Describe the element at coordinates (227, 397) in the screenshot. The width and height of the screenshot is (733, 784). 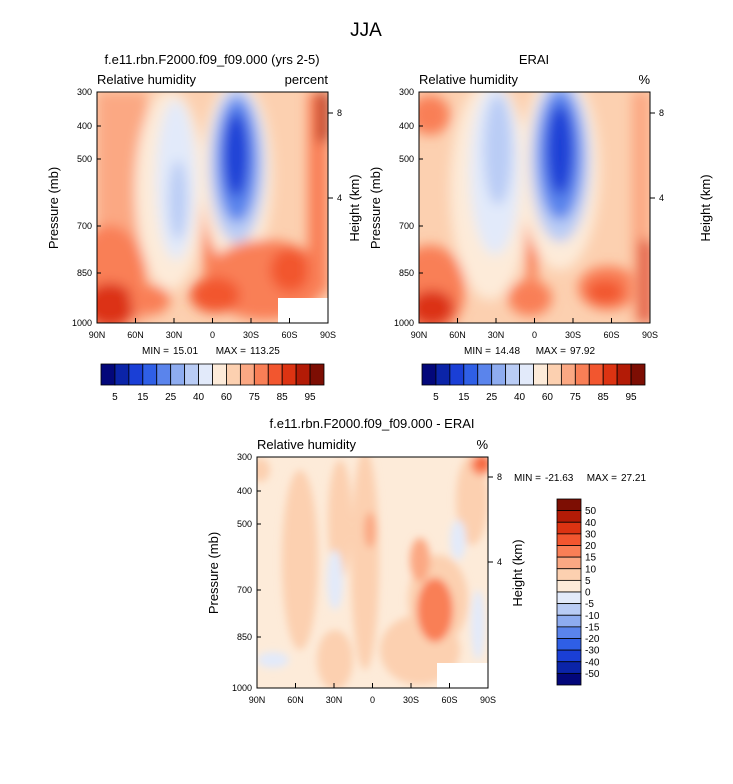
I see `colorbar-label: 60` at that location.